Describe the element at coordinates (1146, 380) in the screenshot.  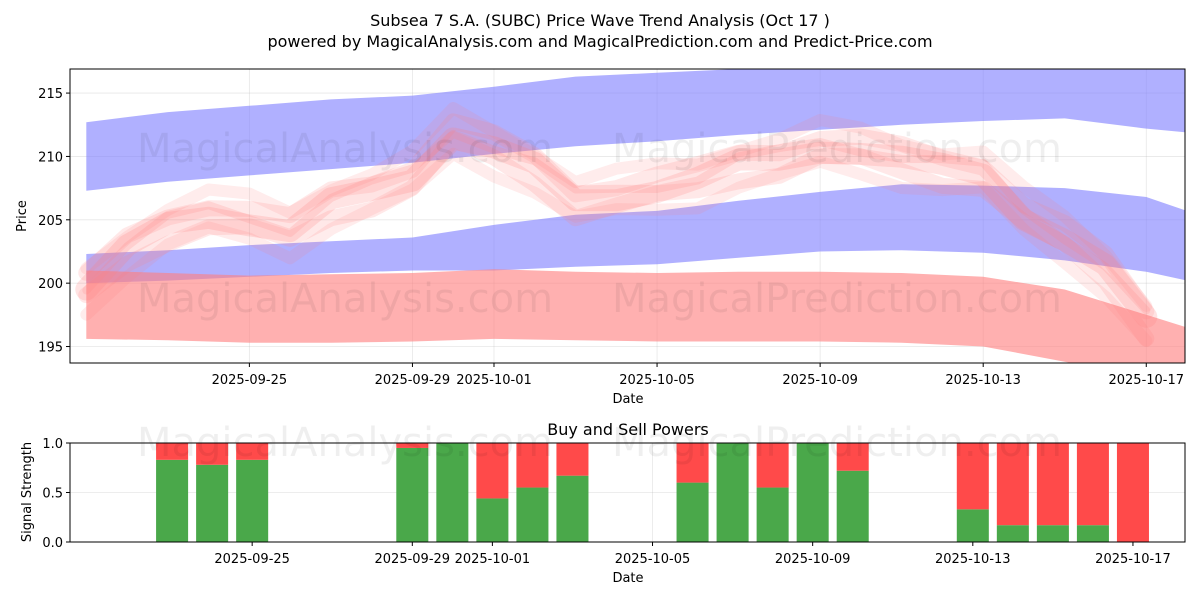
I see `top-x-tick-label-6: 2025-10-17` at that location.